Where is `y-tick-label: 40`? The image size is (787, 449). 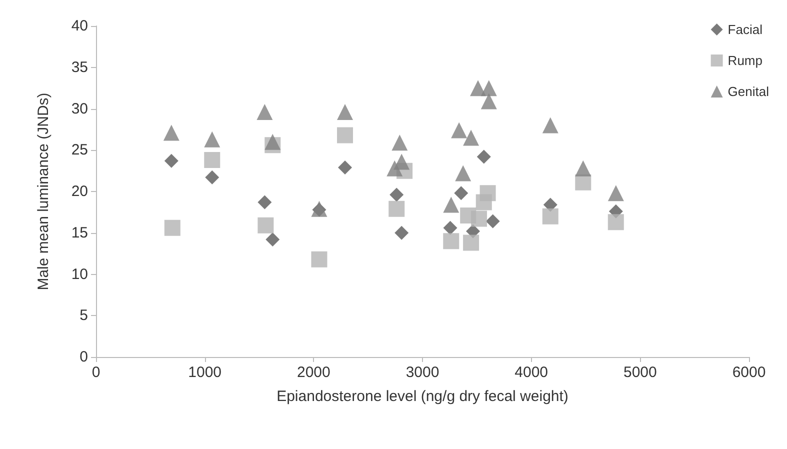 y-tick-label: 40 is located at coordinates (79, 26).